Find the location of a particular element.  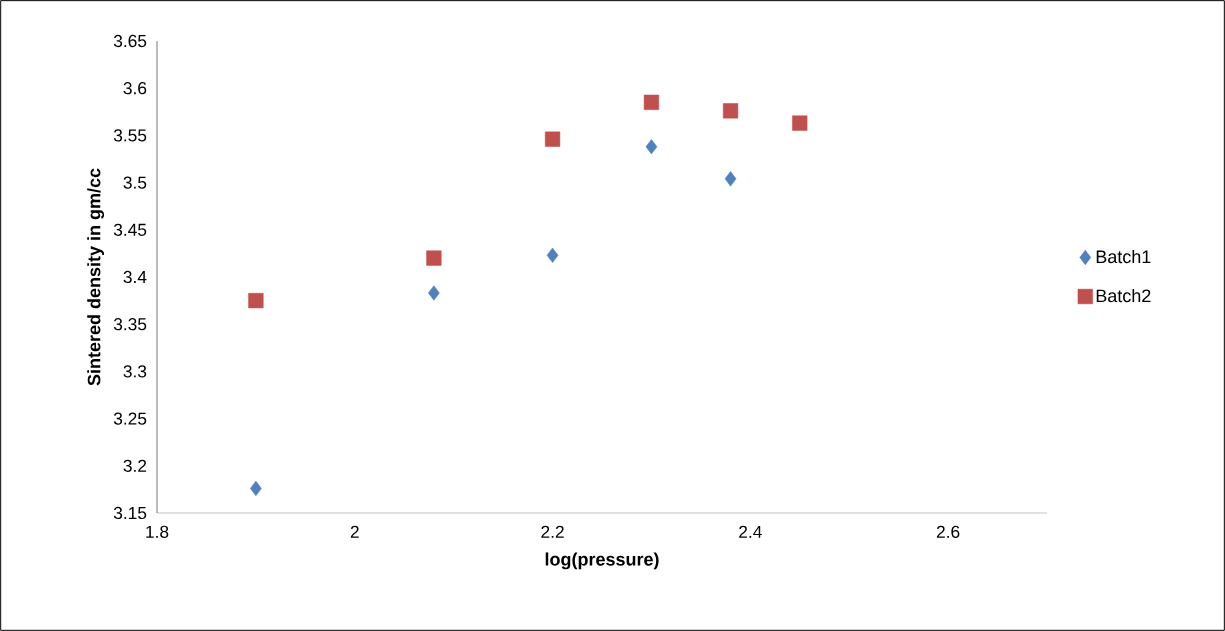

y-tick-label: 3.35 is located at coordinates (130, 324).